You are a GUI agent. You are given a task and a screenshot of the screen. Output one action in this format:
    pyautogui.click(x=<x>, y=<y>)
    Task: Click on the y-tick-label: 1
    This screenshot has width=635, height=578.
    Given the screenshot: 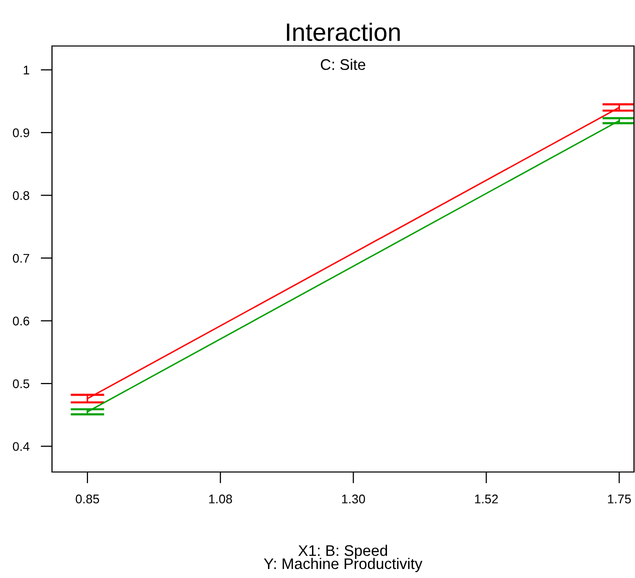 What is the action you would take?
    pyautogui.click(x=27, y=70)
    